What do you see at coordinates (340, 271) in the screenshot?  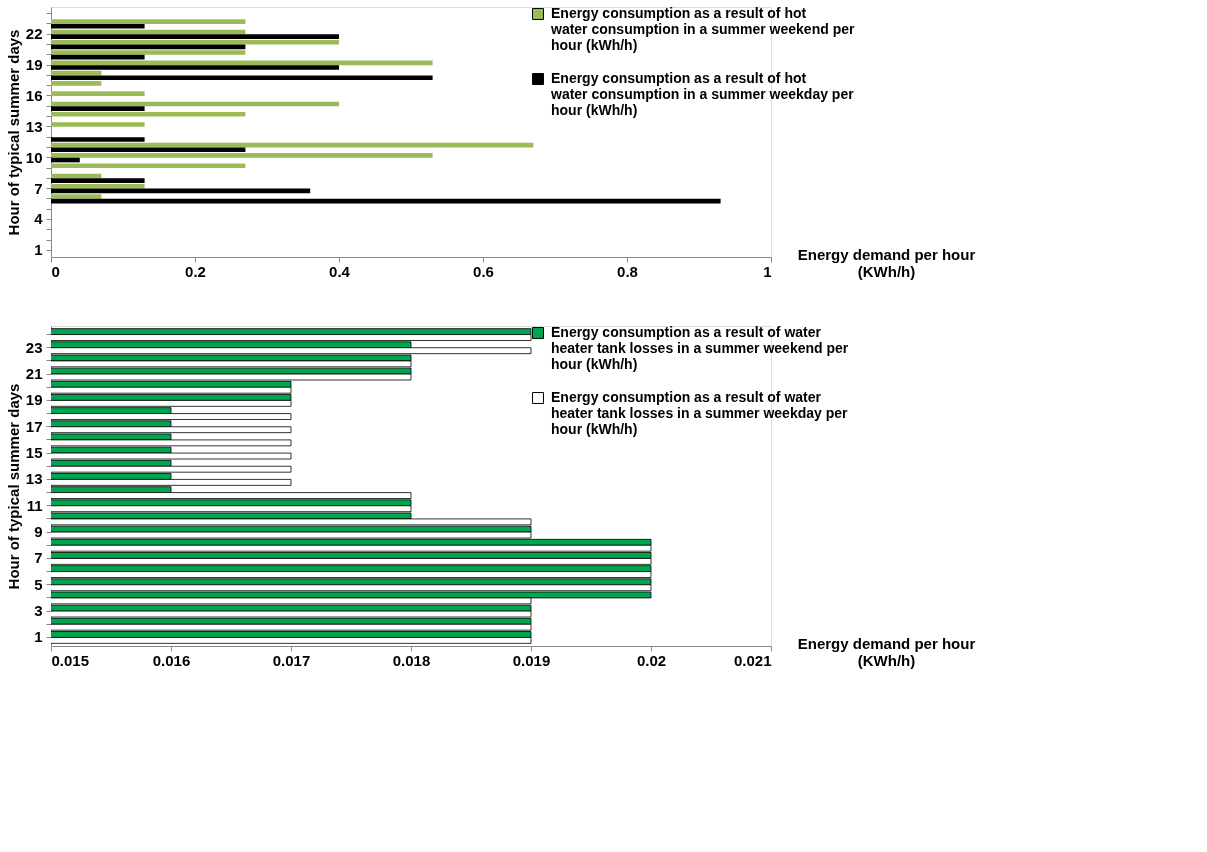 I see `x-tick-label: 0.4` at bounding box center [340, 271].